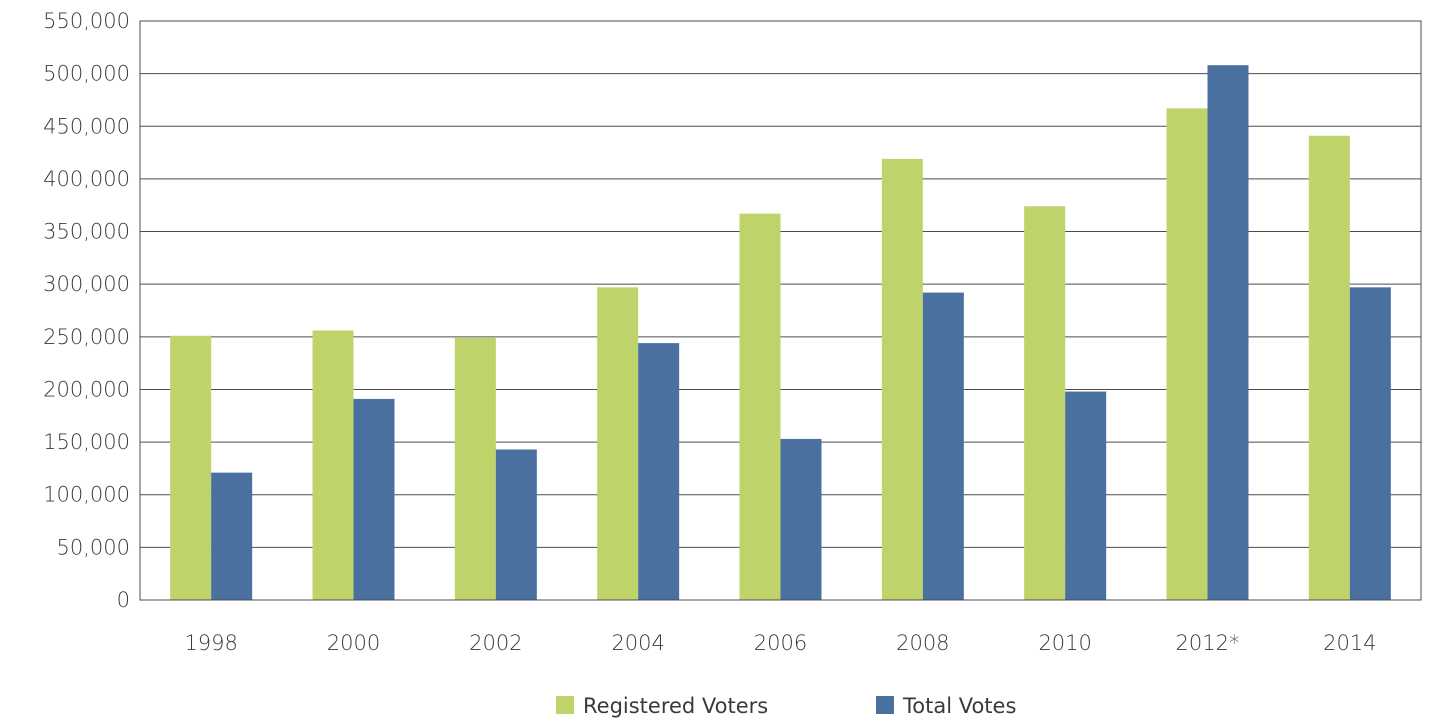 The image size is (1431, 719). What do you see at coordinates (86, 126) in the screenshot?
I see `y-tick-label: 450,000` at bounding box center [86, 126].